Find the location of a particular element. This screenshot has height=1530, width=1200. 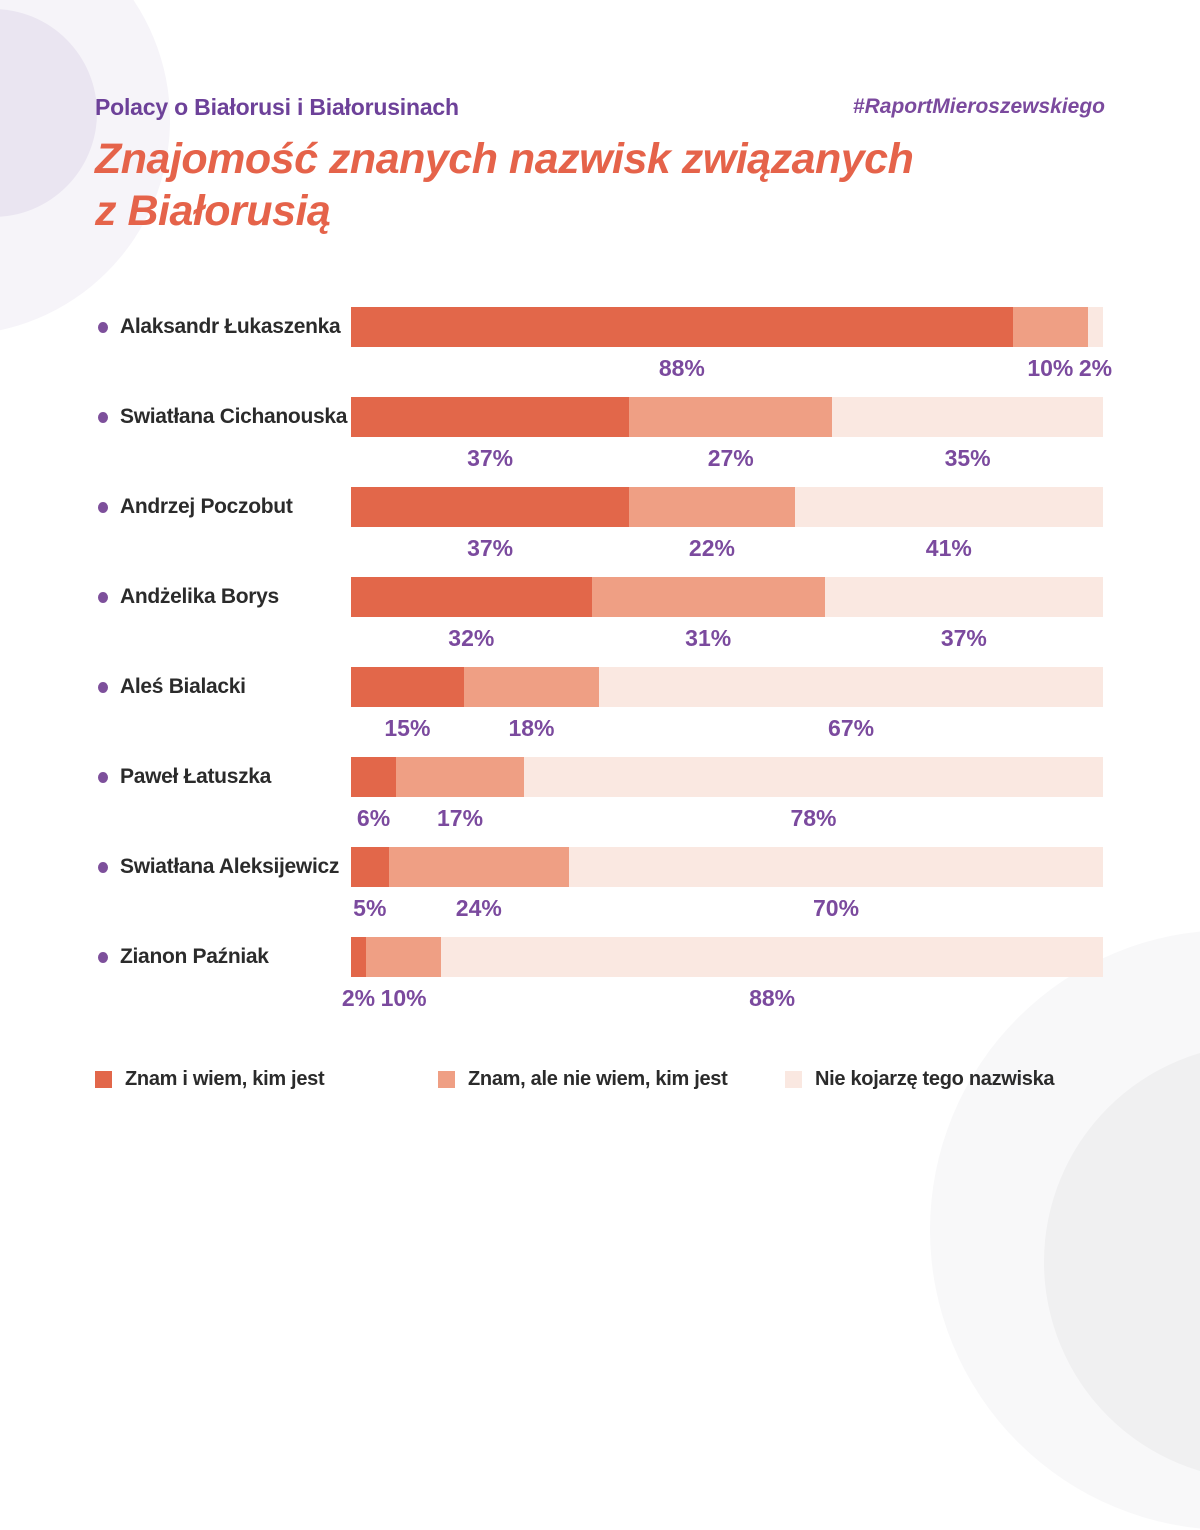

value-labels: 2% 10% 88% is located at coordinates (722, 994).